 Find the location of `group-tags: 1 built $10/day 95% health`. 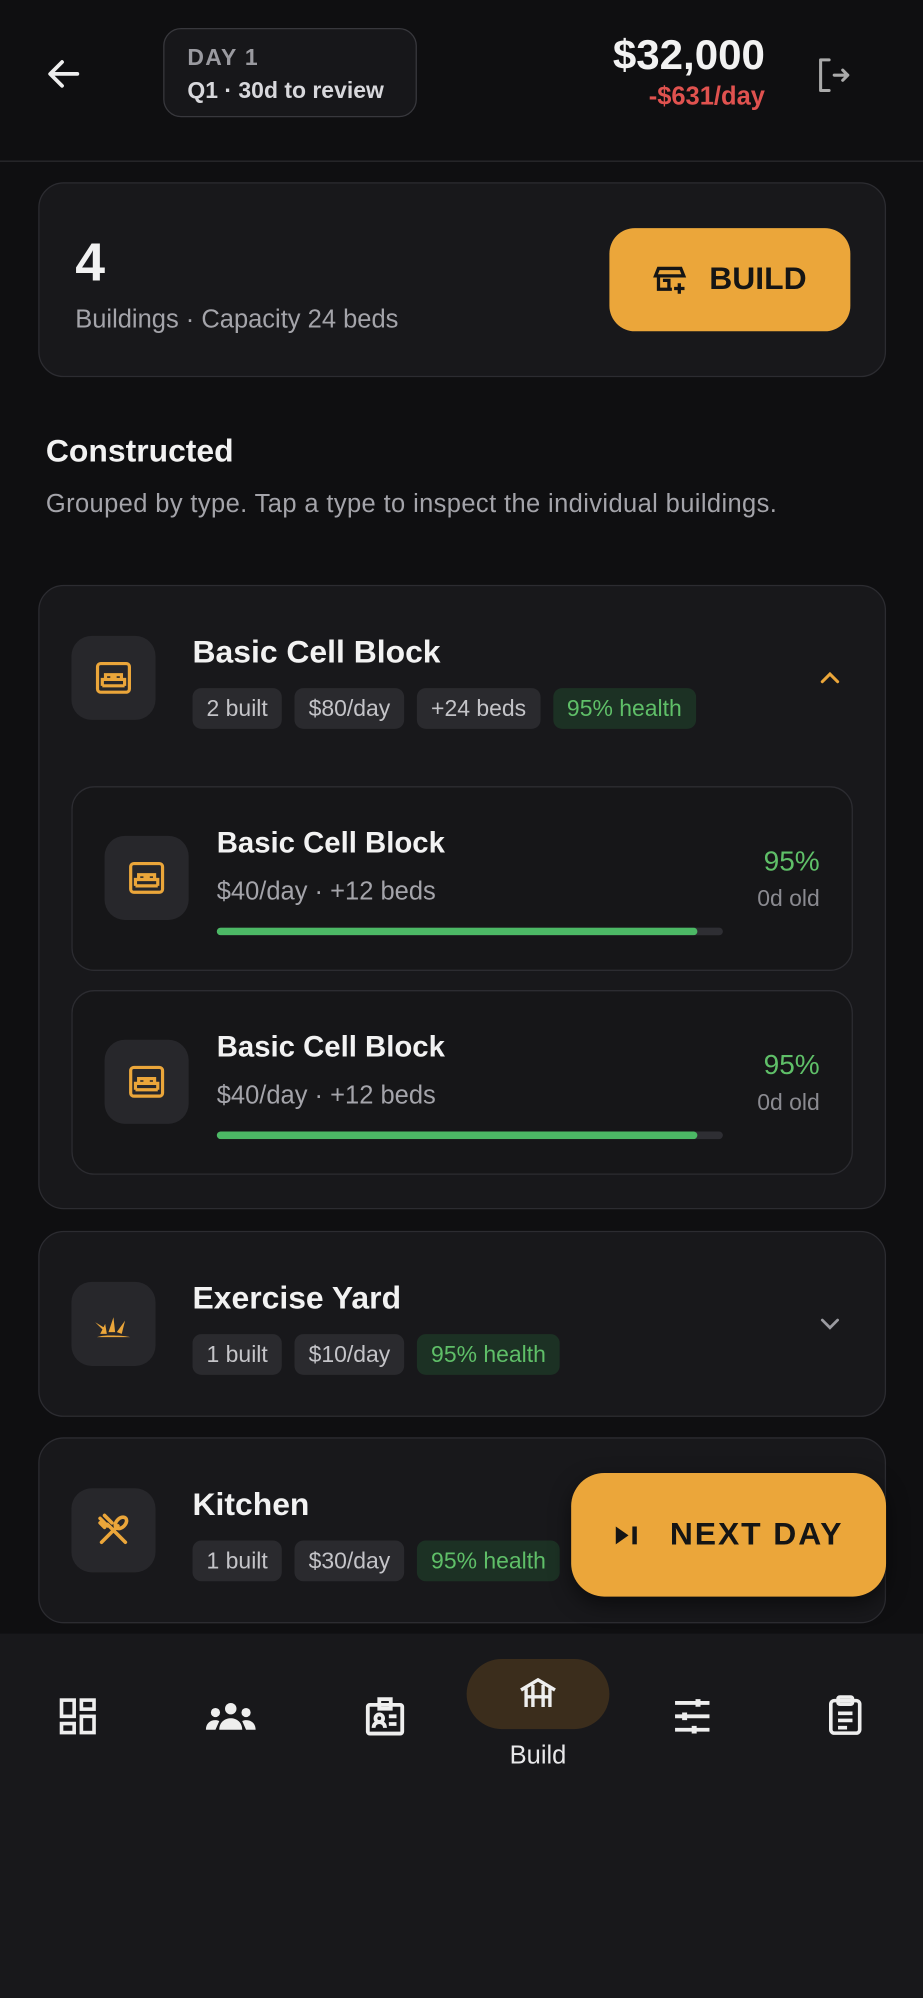

group-tags: 1 built $10/day 95% health is located at coordinates (382, 1354).